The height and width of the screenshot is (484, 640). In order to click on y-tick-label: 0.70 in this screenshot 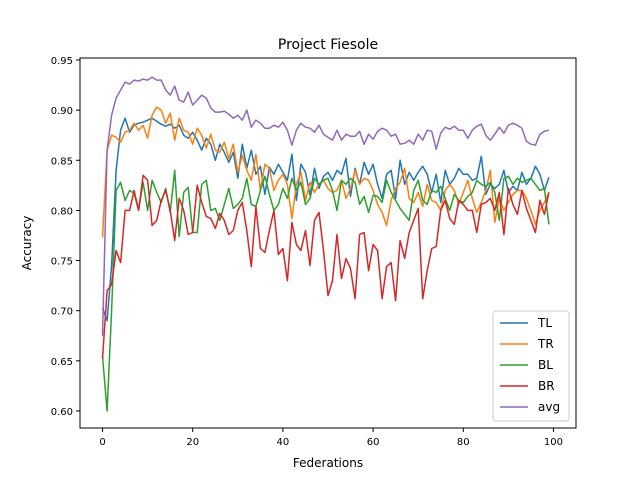, I will do `click(62, 312)`.